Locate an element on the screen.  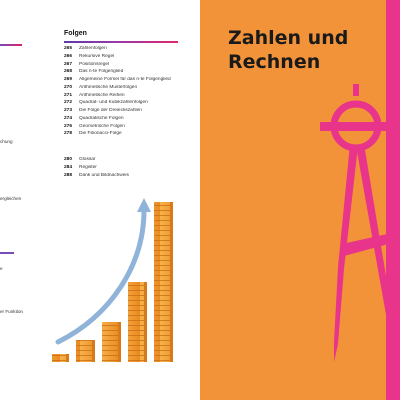
toc-entry: 284 Register is located at coordinates (129, 169).